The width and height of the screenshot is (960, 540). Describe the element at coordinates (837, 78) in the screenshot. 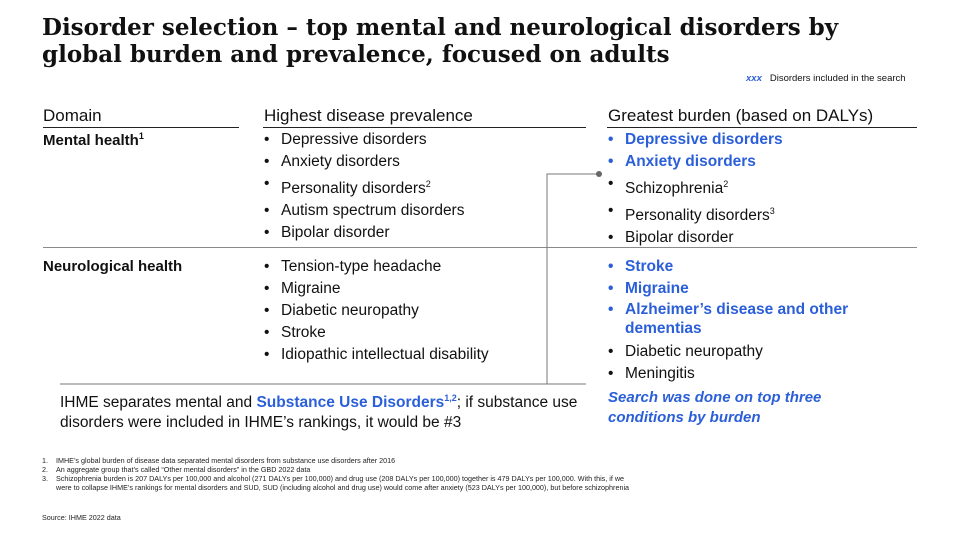

I see `legend-label: Disorders included in the search` at that location.